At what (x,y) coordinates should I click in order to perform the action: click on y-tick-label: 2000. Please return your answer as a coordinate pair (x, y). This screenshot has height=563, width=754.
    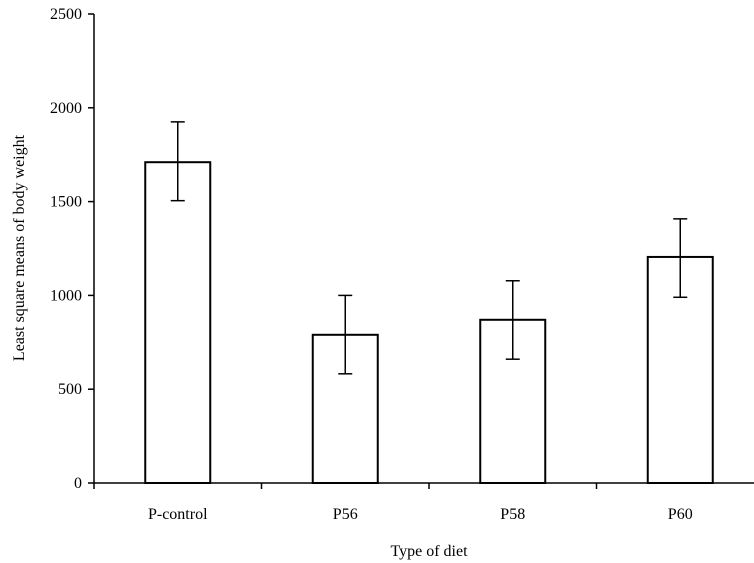
    Looking at the image, I should click on (66, 108).